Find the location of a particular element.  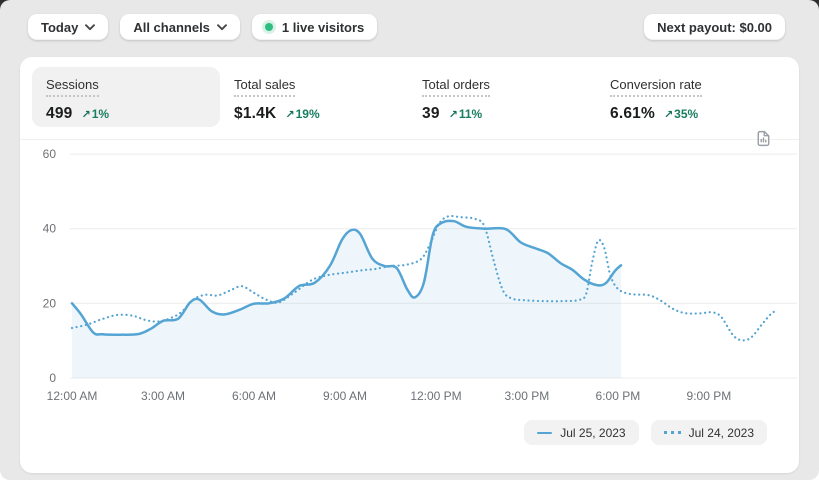

report-document-icon is located at coordinates (763, 138).